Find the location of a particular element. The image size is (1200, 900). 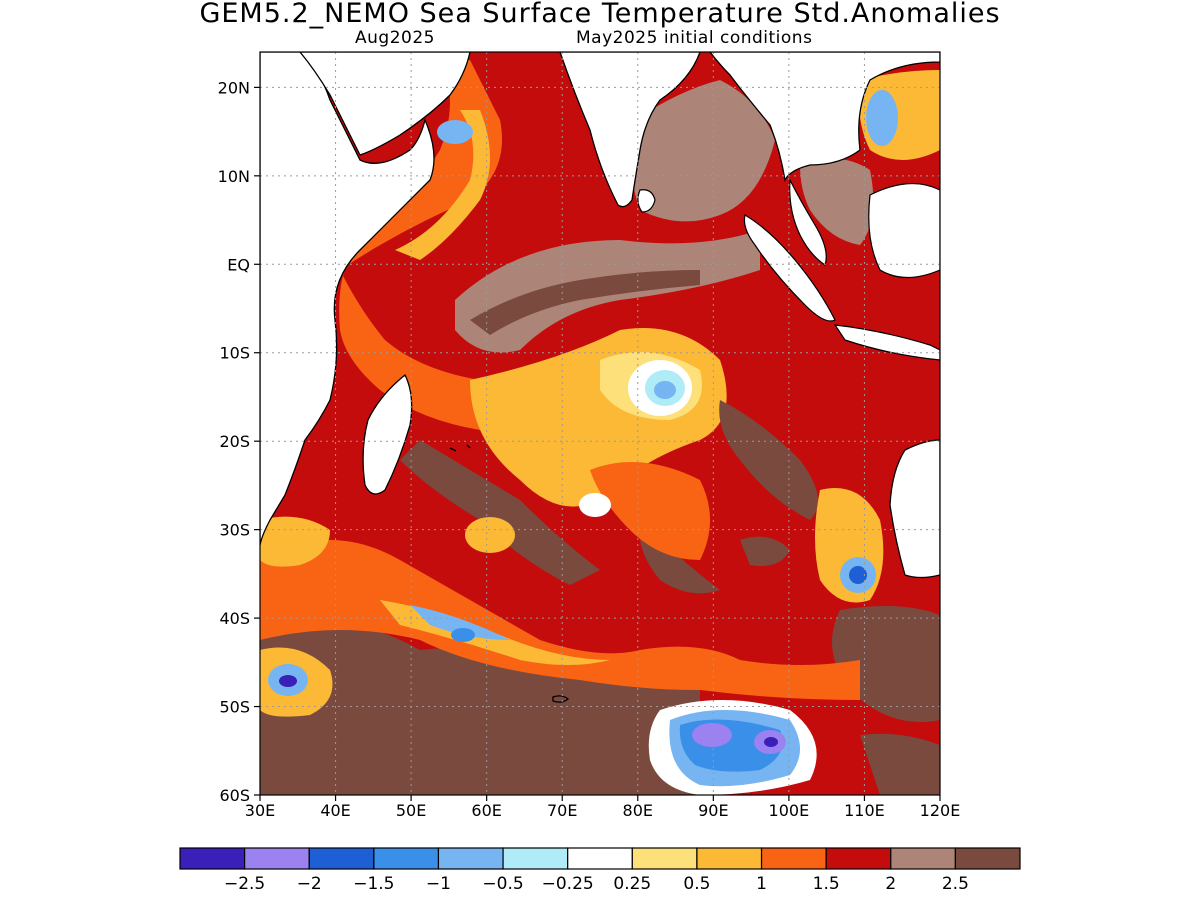

lat-tick-label: 60S is located at coordinates (234, 795).